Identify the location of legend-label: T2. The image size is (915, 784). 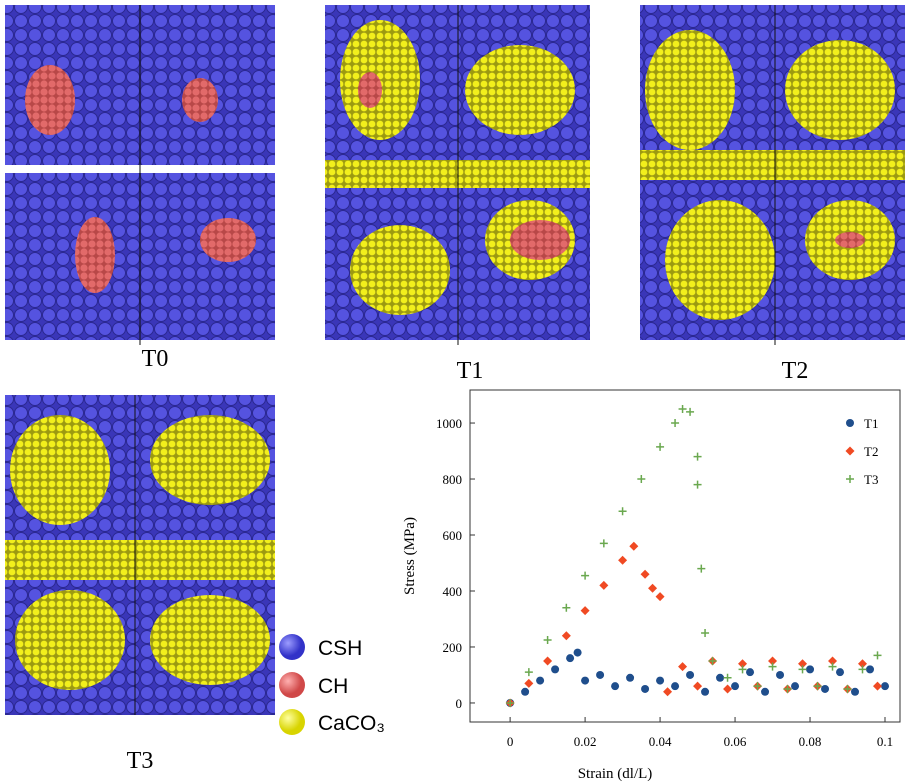
(871, 451).